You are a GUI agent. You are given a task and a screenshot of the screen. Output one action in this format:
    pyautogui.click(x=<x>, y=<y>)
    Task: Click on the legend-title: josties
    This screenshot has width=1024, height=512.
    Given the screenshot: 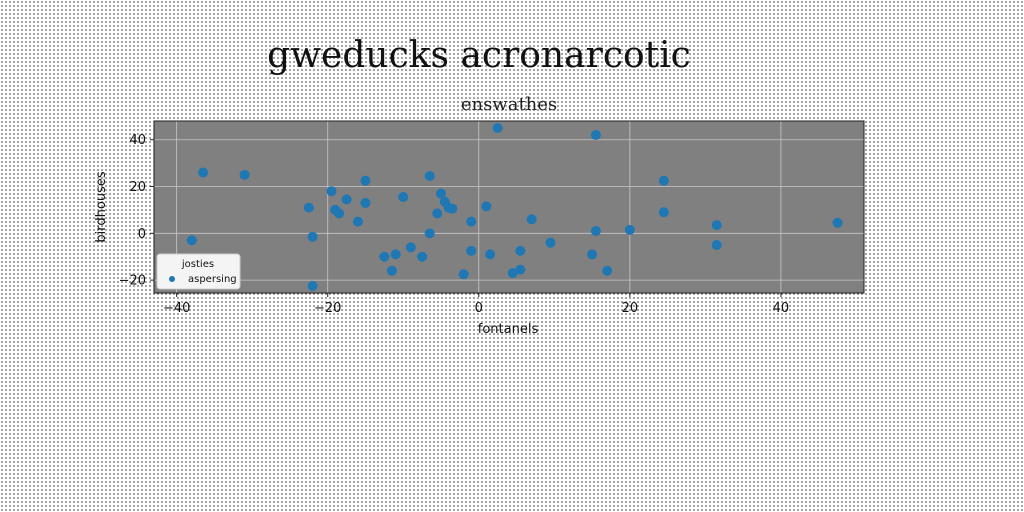 What is the action you would take?
    pyautogui.click(x=197, y=264)
    